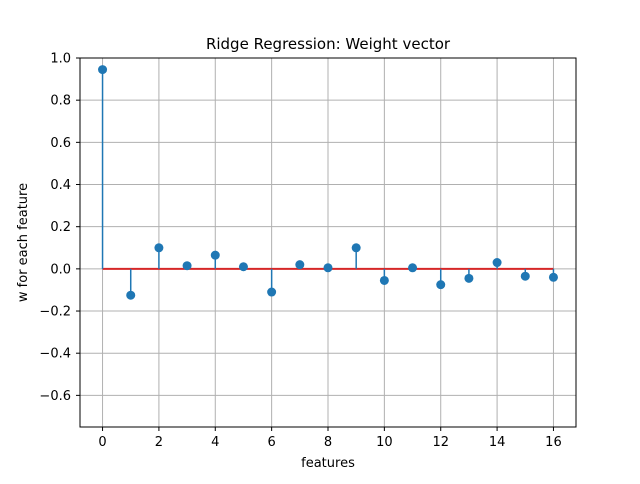  What do you see at coordinates (328, 44) in the screenshot?
I see `chart-title: Ridge Regression: Weight vector` at bounding box center [328, 44].